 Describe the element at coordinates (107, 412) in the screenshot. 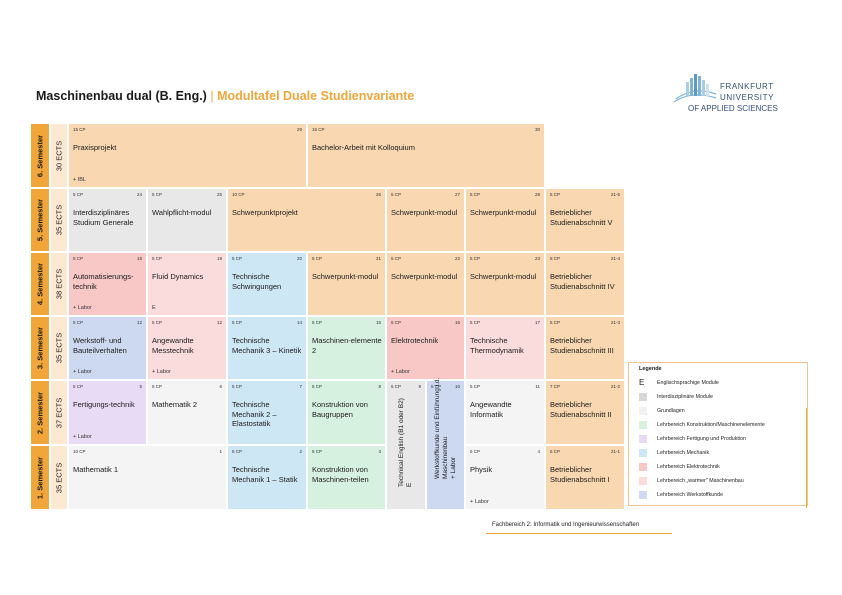

I see `module-fertigungstechnik: 5 CP 5 Fertigungs-technik + Labor` at that location.